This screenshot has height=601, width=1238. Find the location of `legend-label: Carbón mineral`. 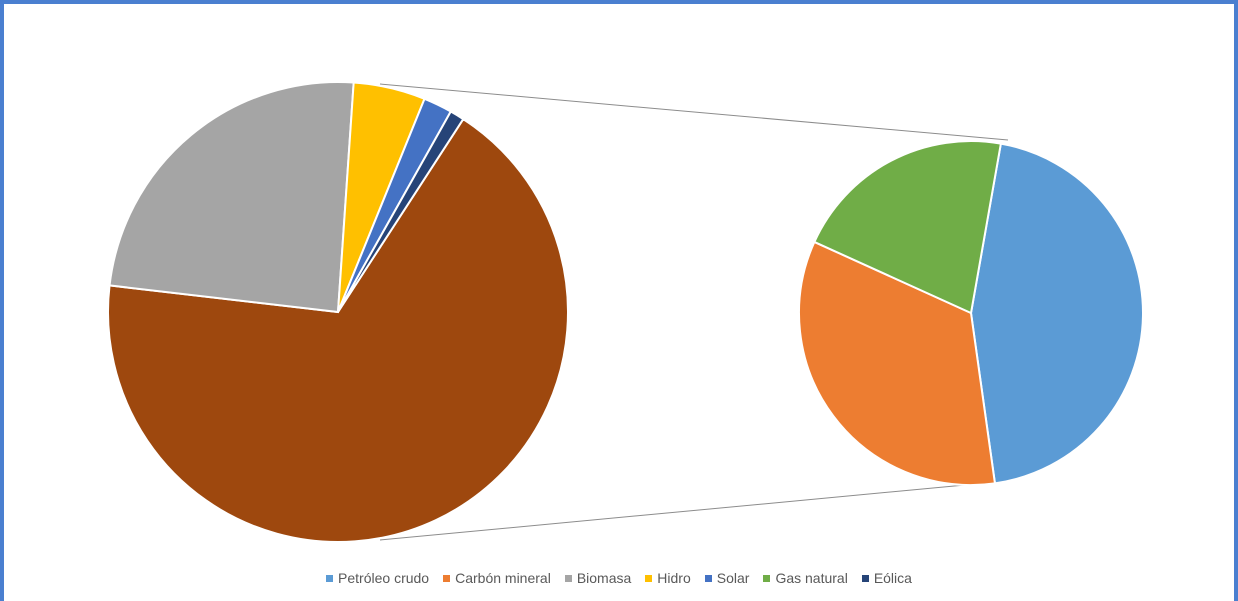

legend-label: Carbón mineral is located at coordinates (503, 578).